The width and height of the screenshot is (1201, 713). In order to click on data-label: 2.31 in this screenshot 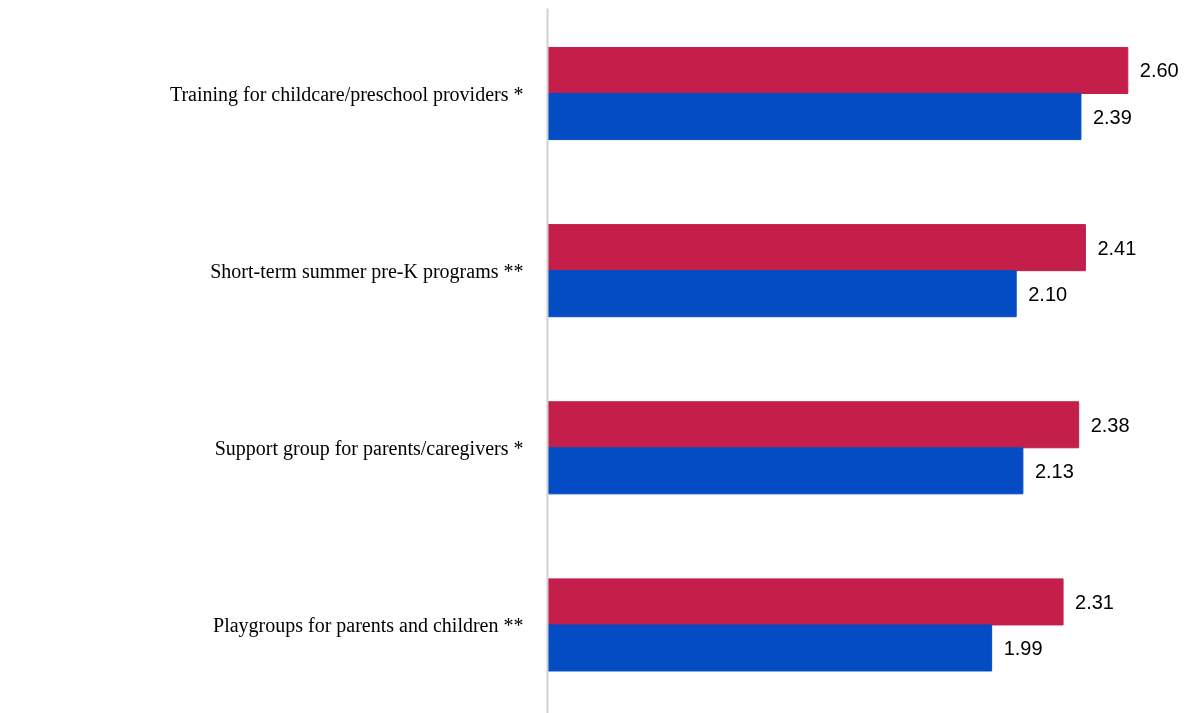, I will do `click(1095, 601)`.